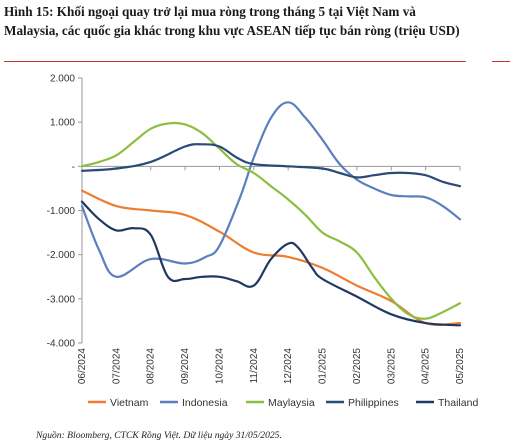  Describe the element at coordinates (391, 366) in the screenshot. I see `x-tick-label: 03/2025` at that location.